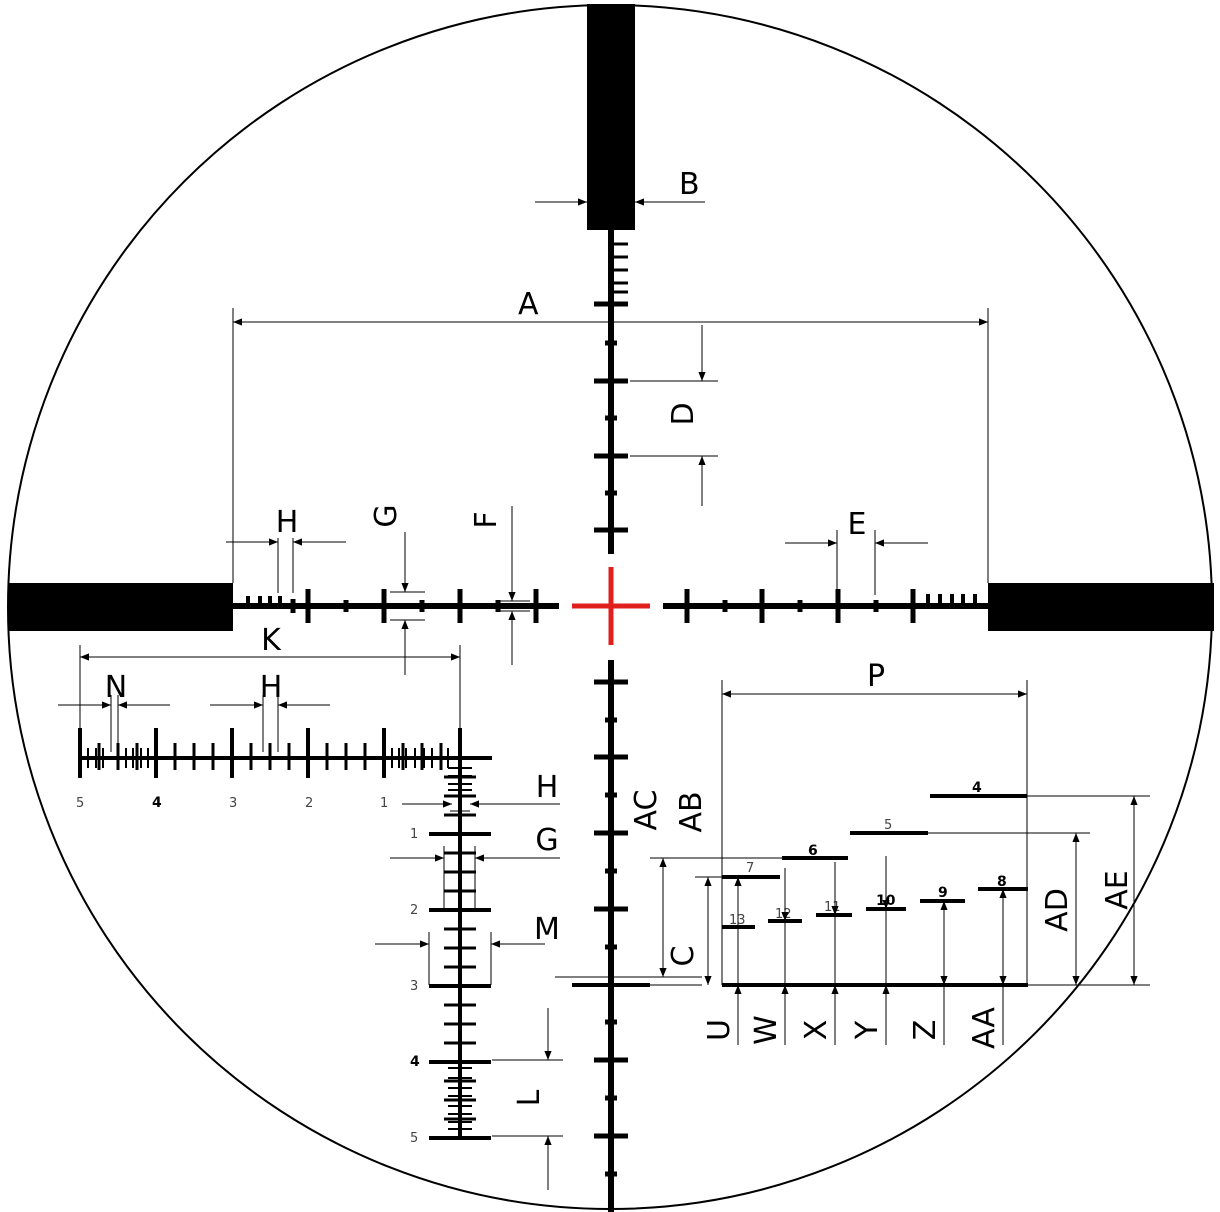 The width and height of the screenshot is (1220, 1212). What do you see at coordinates (386, 515) in the screenshot?
I see `label-G-top: G` at bounding box center [386, 515].